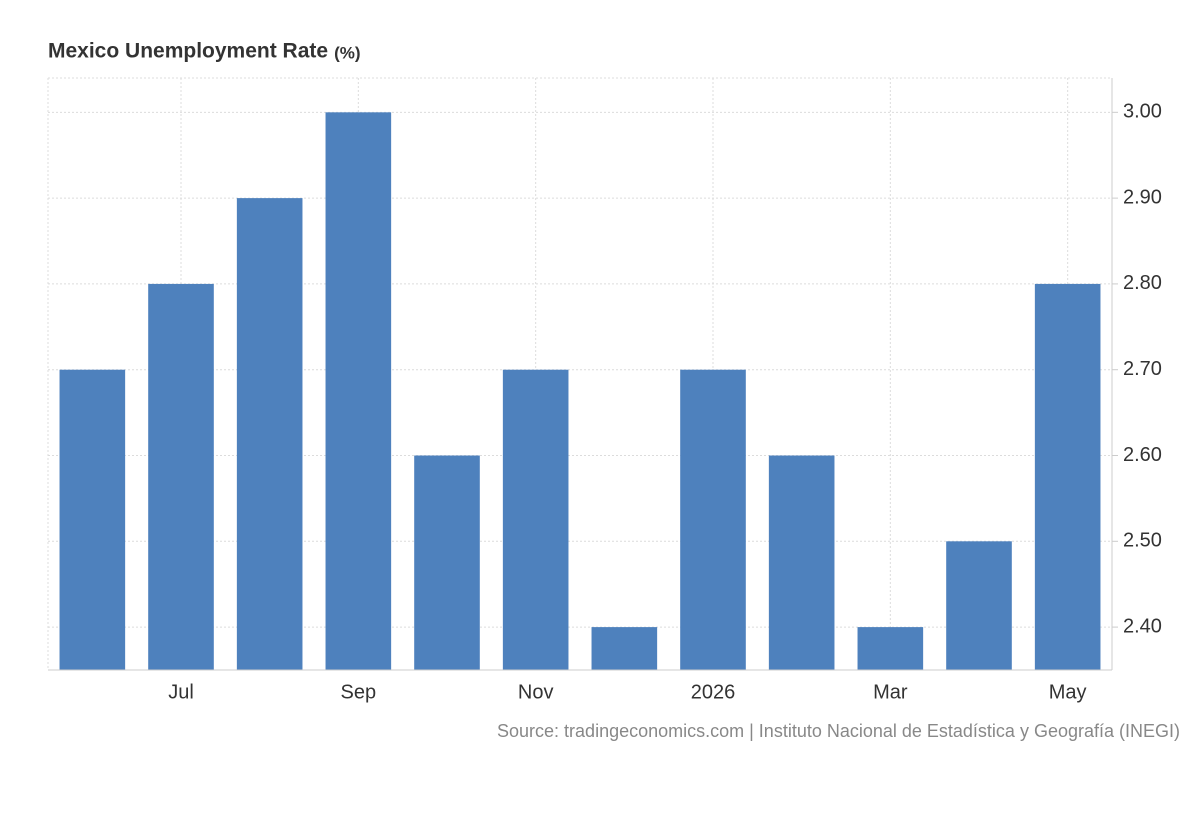  I want to click on chart-unit: (%), so click(347, 52).